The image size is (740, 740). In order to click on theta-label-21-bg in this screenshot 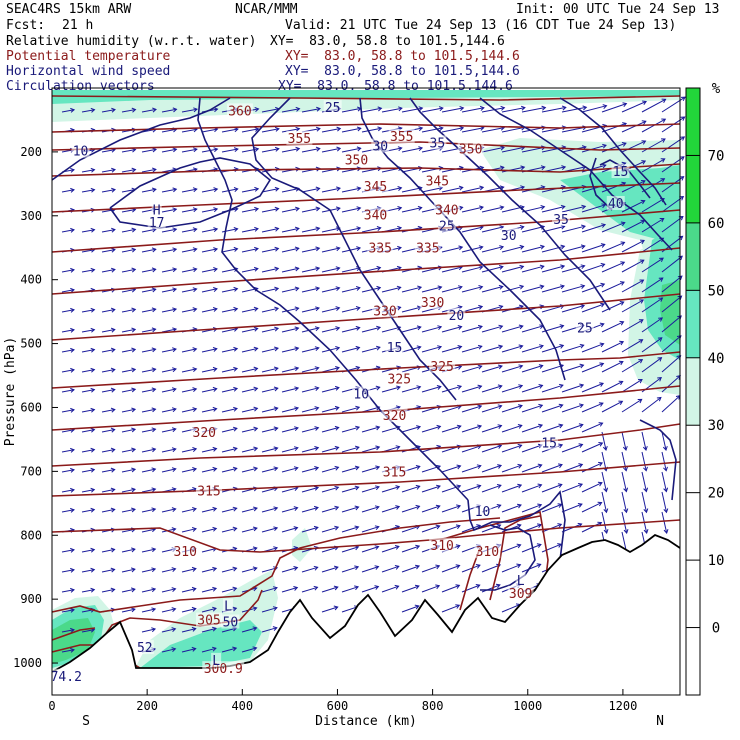, I will do `click(487, 551)`.